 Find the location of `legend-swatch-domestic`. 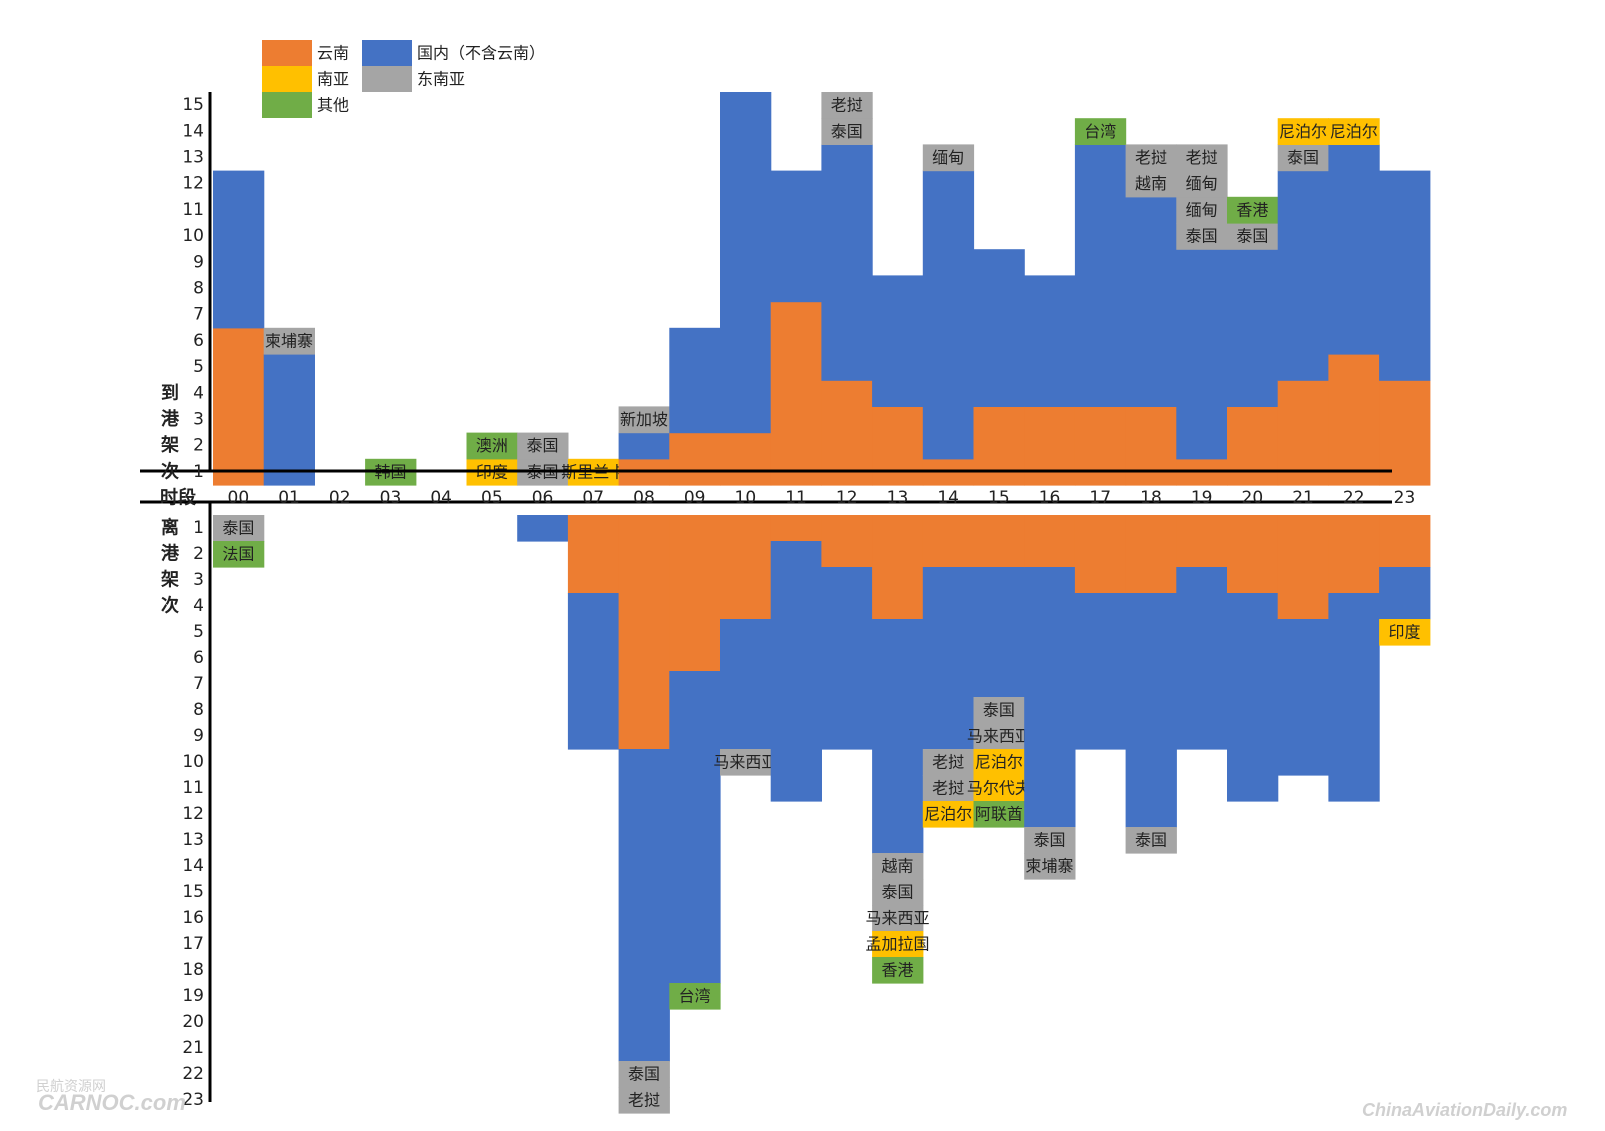

legend-swatch-domestic is located at coordinates (387, 53).